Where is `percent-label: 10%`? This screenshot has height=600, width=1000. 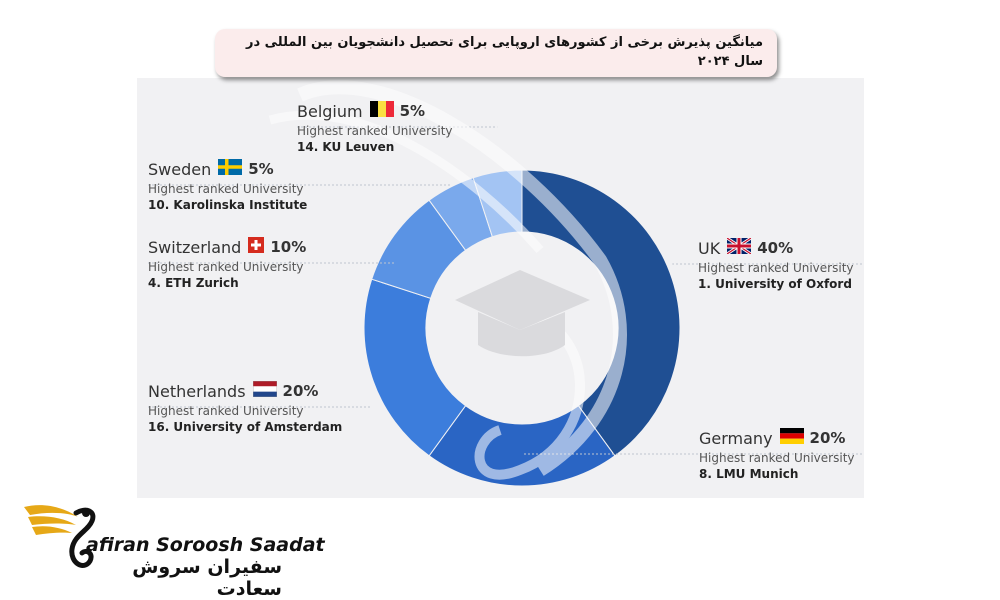
percent-label: 10% is located at coordinates (288, 247).